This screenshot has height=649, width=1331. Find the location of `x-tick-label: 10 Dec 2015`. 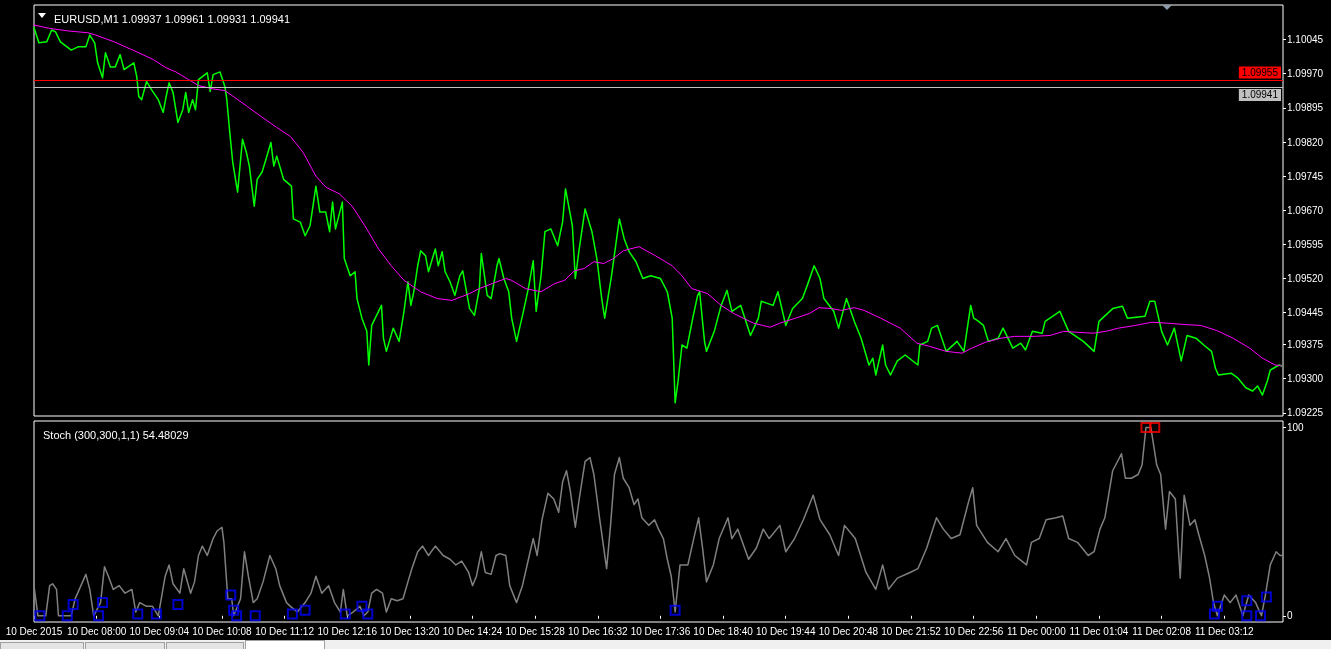

x-tick-label: 10 Dec 2015 is located at coordinates (34, 631).